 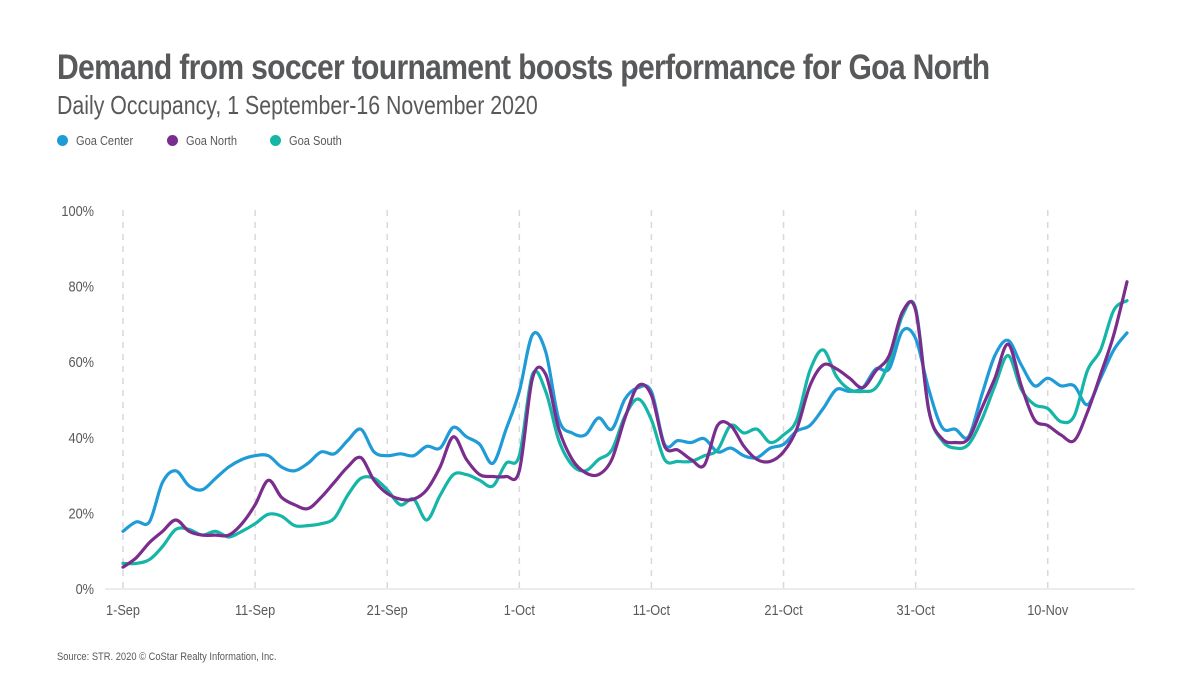 I want to click on x-tick-label: 1-Sep, so click(x=123, y=609).